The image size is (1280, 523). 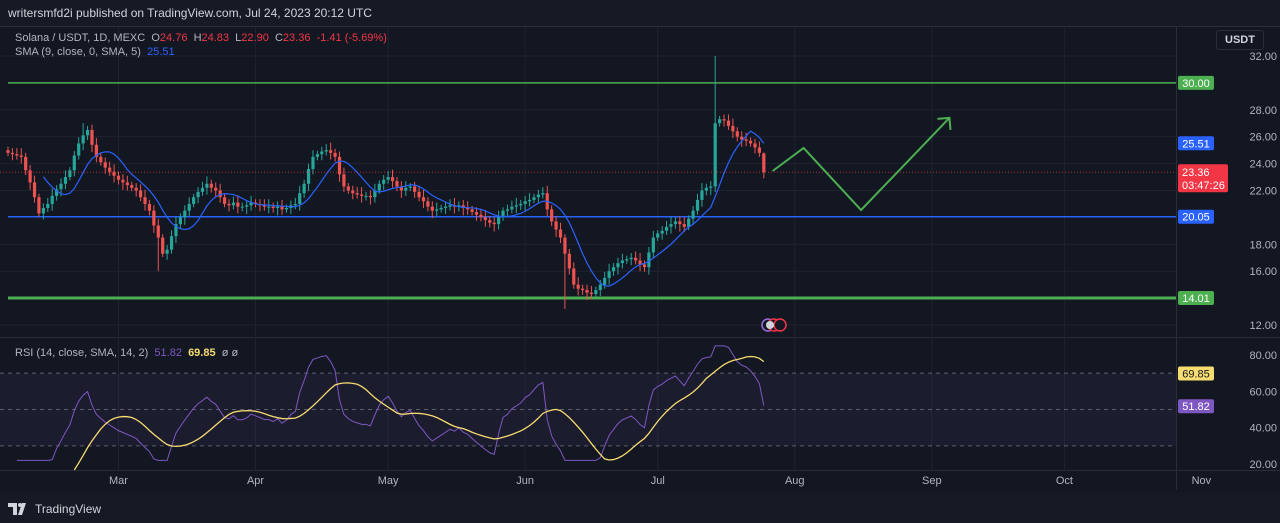 I want to click on rsi-tick-label: 40.00, so click(x=1263, y=429).